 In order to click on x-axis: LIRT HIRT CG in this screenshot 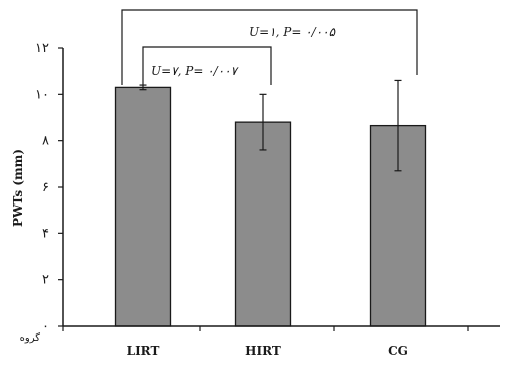, I will do `click(281, 341)`.